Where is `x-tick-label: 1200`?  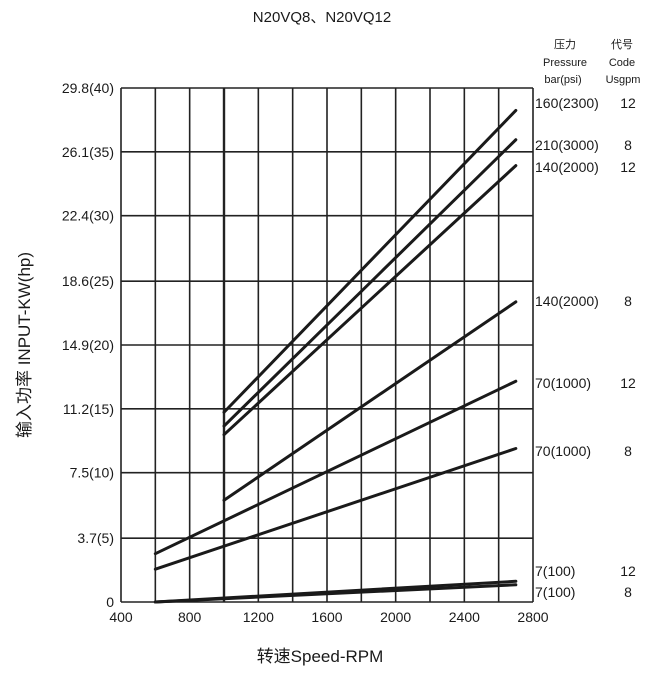 x-tick-label: 1200 is located at coordinates (258, 617).